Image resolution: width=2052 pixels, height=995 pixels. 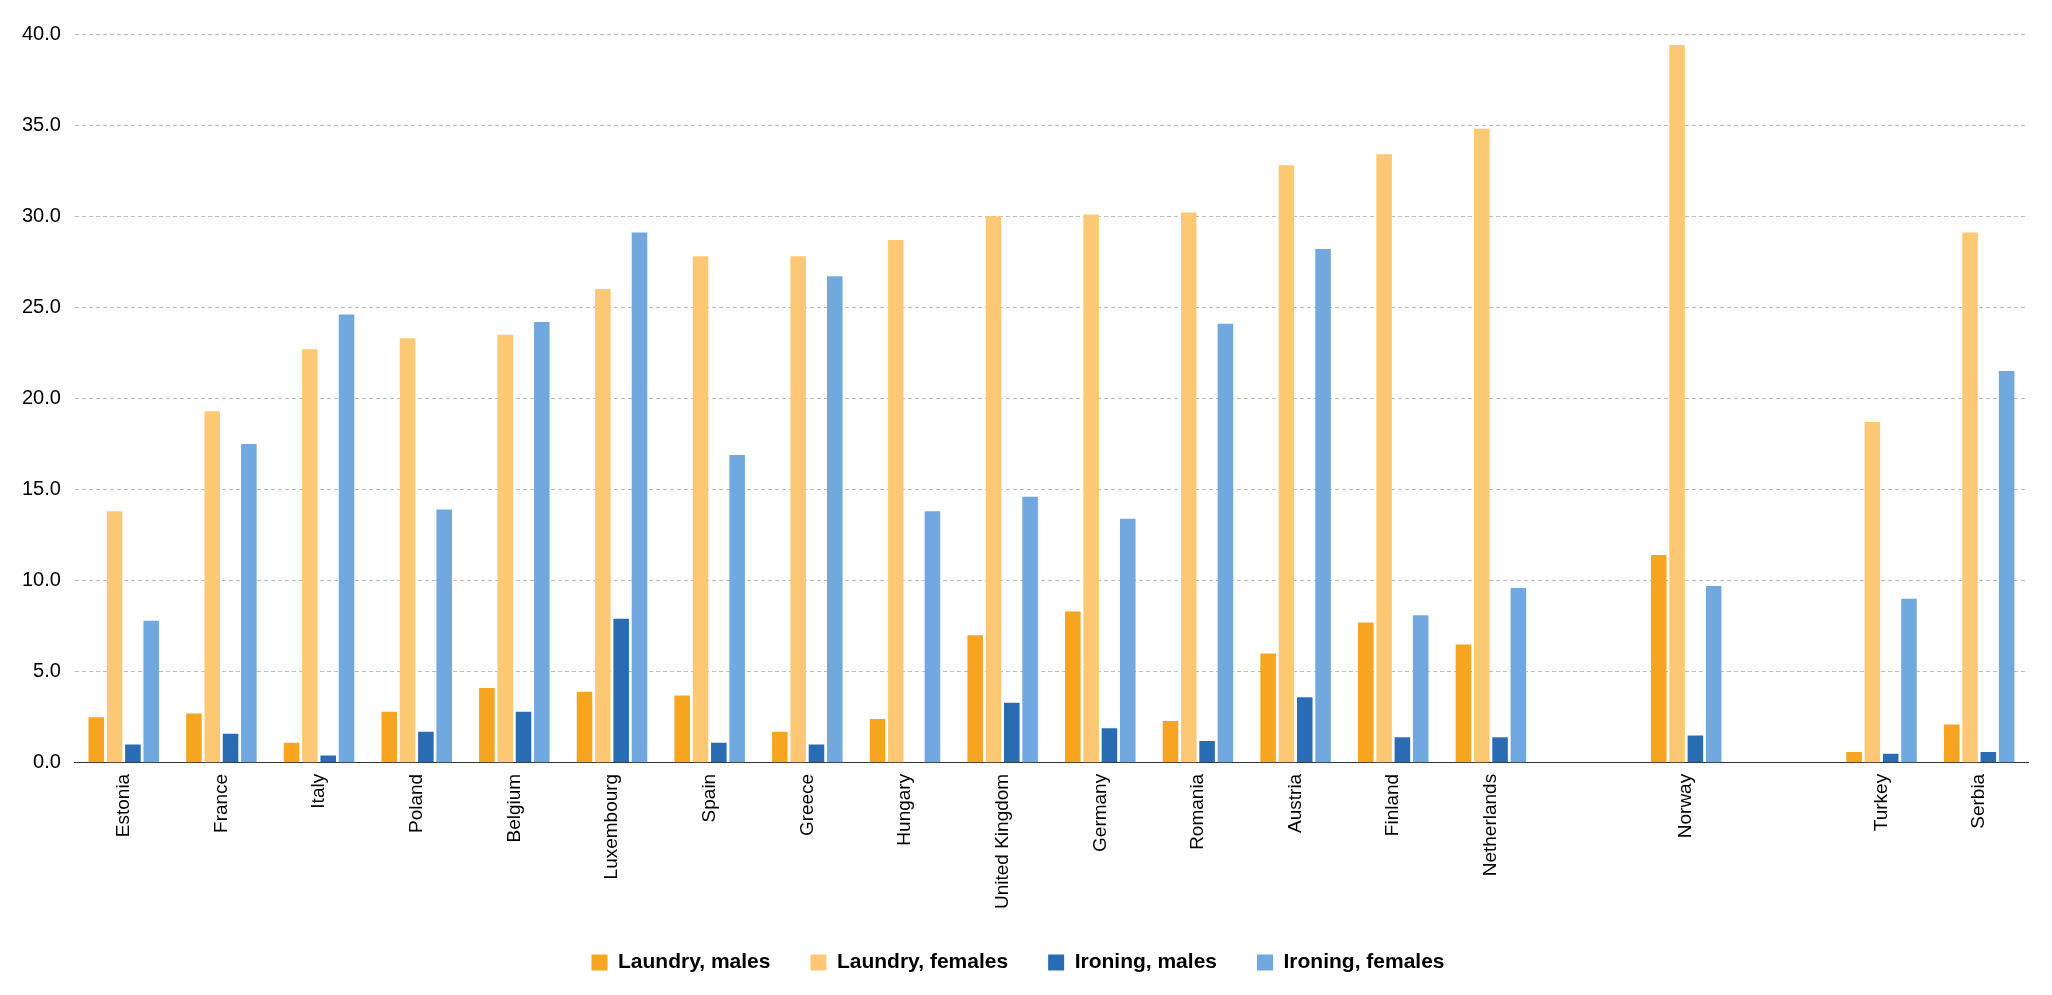 I want to click on y-tick-label: 10.0, so click(x=41, y=579).